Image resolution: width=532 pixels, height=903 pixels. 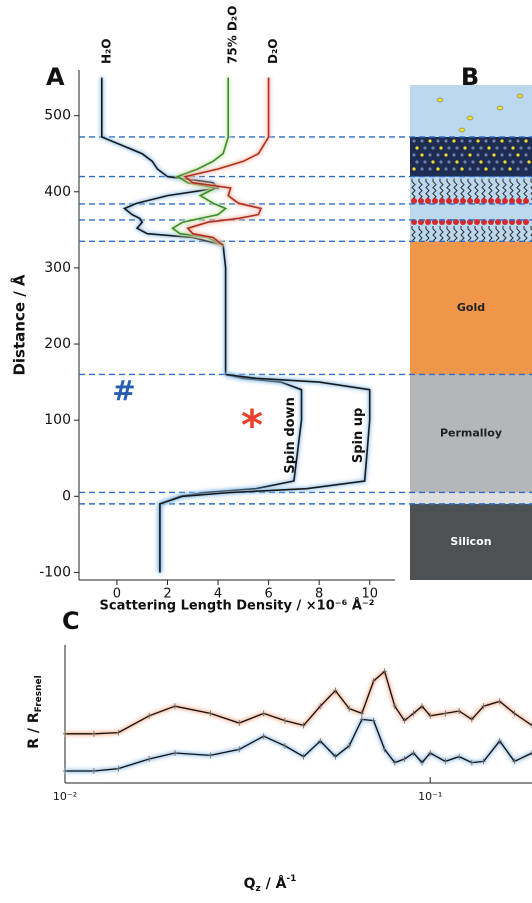 I want to click on layer-label: Permalloy, so click(x=471, y=432).